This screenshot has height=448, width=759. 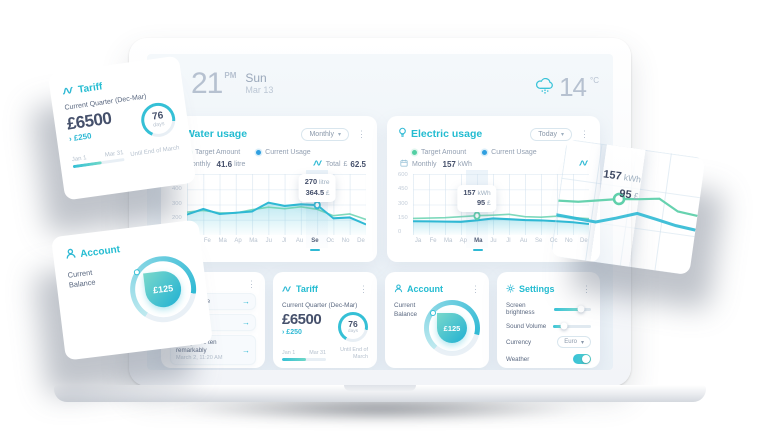 I want to click on total-label: Total, so click(x=333, y=164).